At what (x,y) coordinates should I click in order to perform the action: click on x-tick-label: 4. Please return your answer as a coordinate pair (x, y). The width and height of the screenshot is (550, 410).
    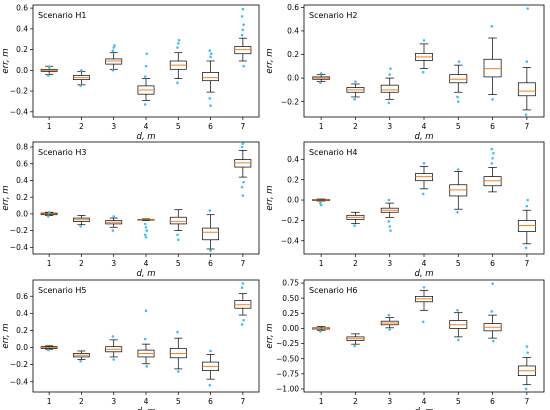
    Looking at the image, I should click on (146, 263).